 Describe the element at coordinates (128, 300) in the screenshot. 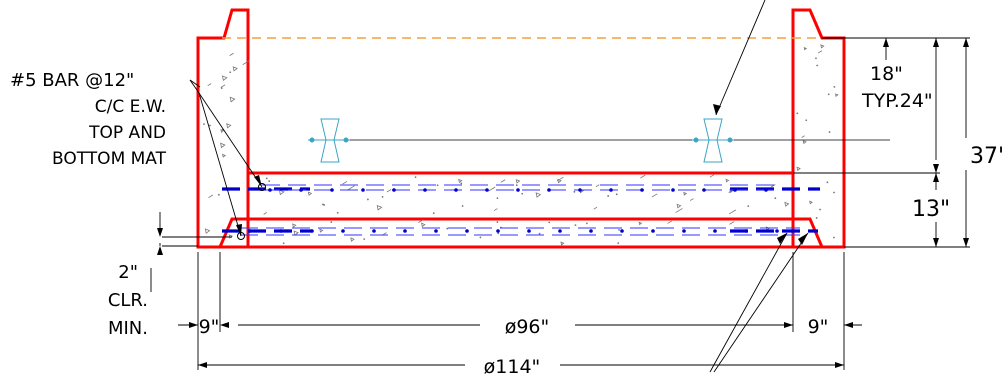

I see `clearance-label-2: CLR.` at that location.